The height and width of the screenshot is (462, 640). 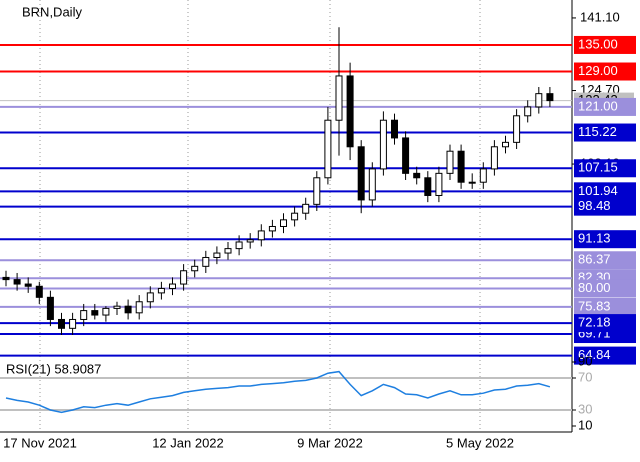 What do you see at coordinates (53, 368) in the screenshot?
I see `rsi-title: RSI(21) 58.9087` at bounding box center [53, 368].